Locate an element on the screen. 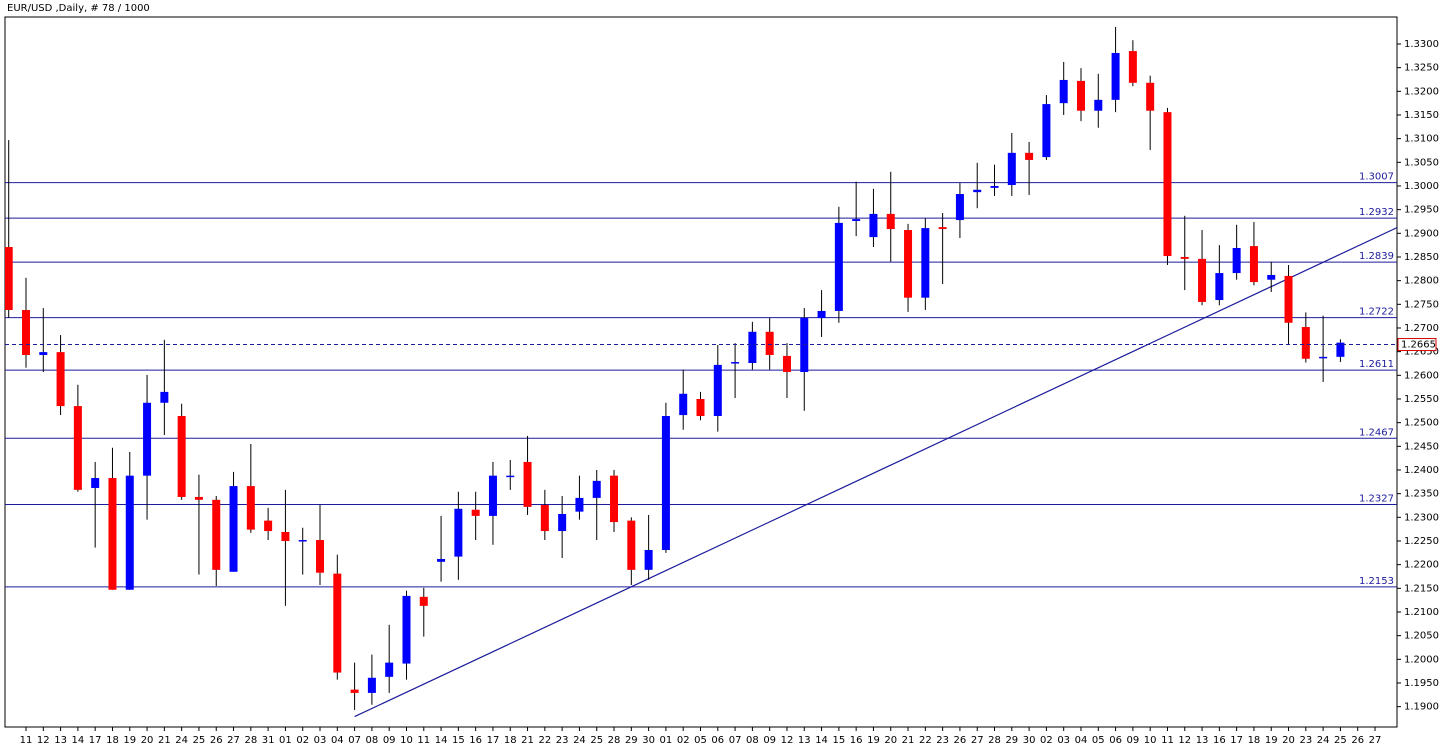  x-tick-label: 25 is located at coordinates (199, 740).